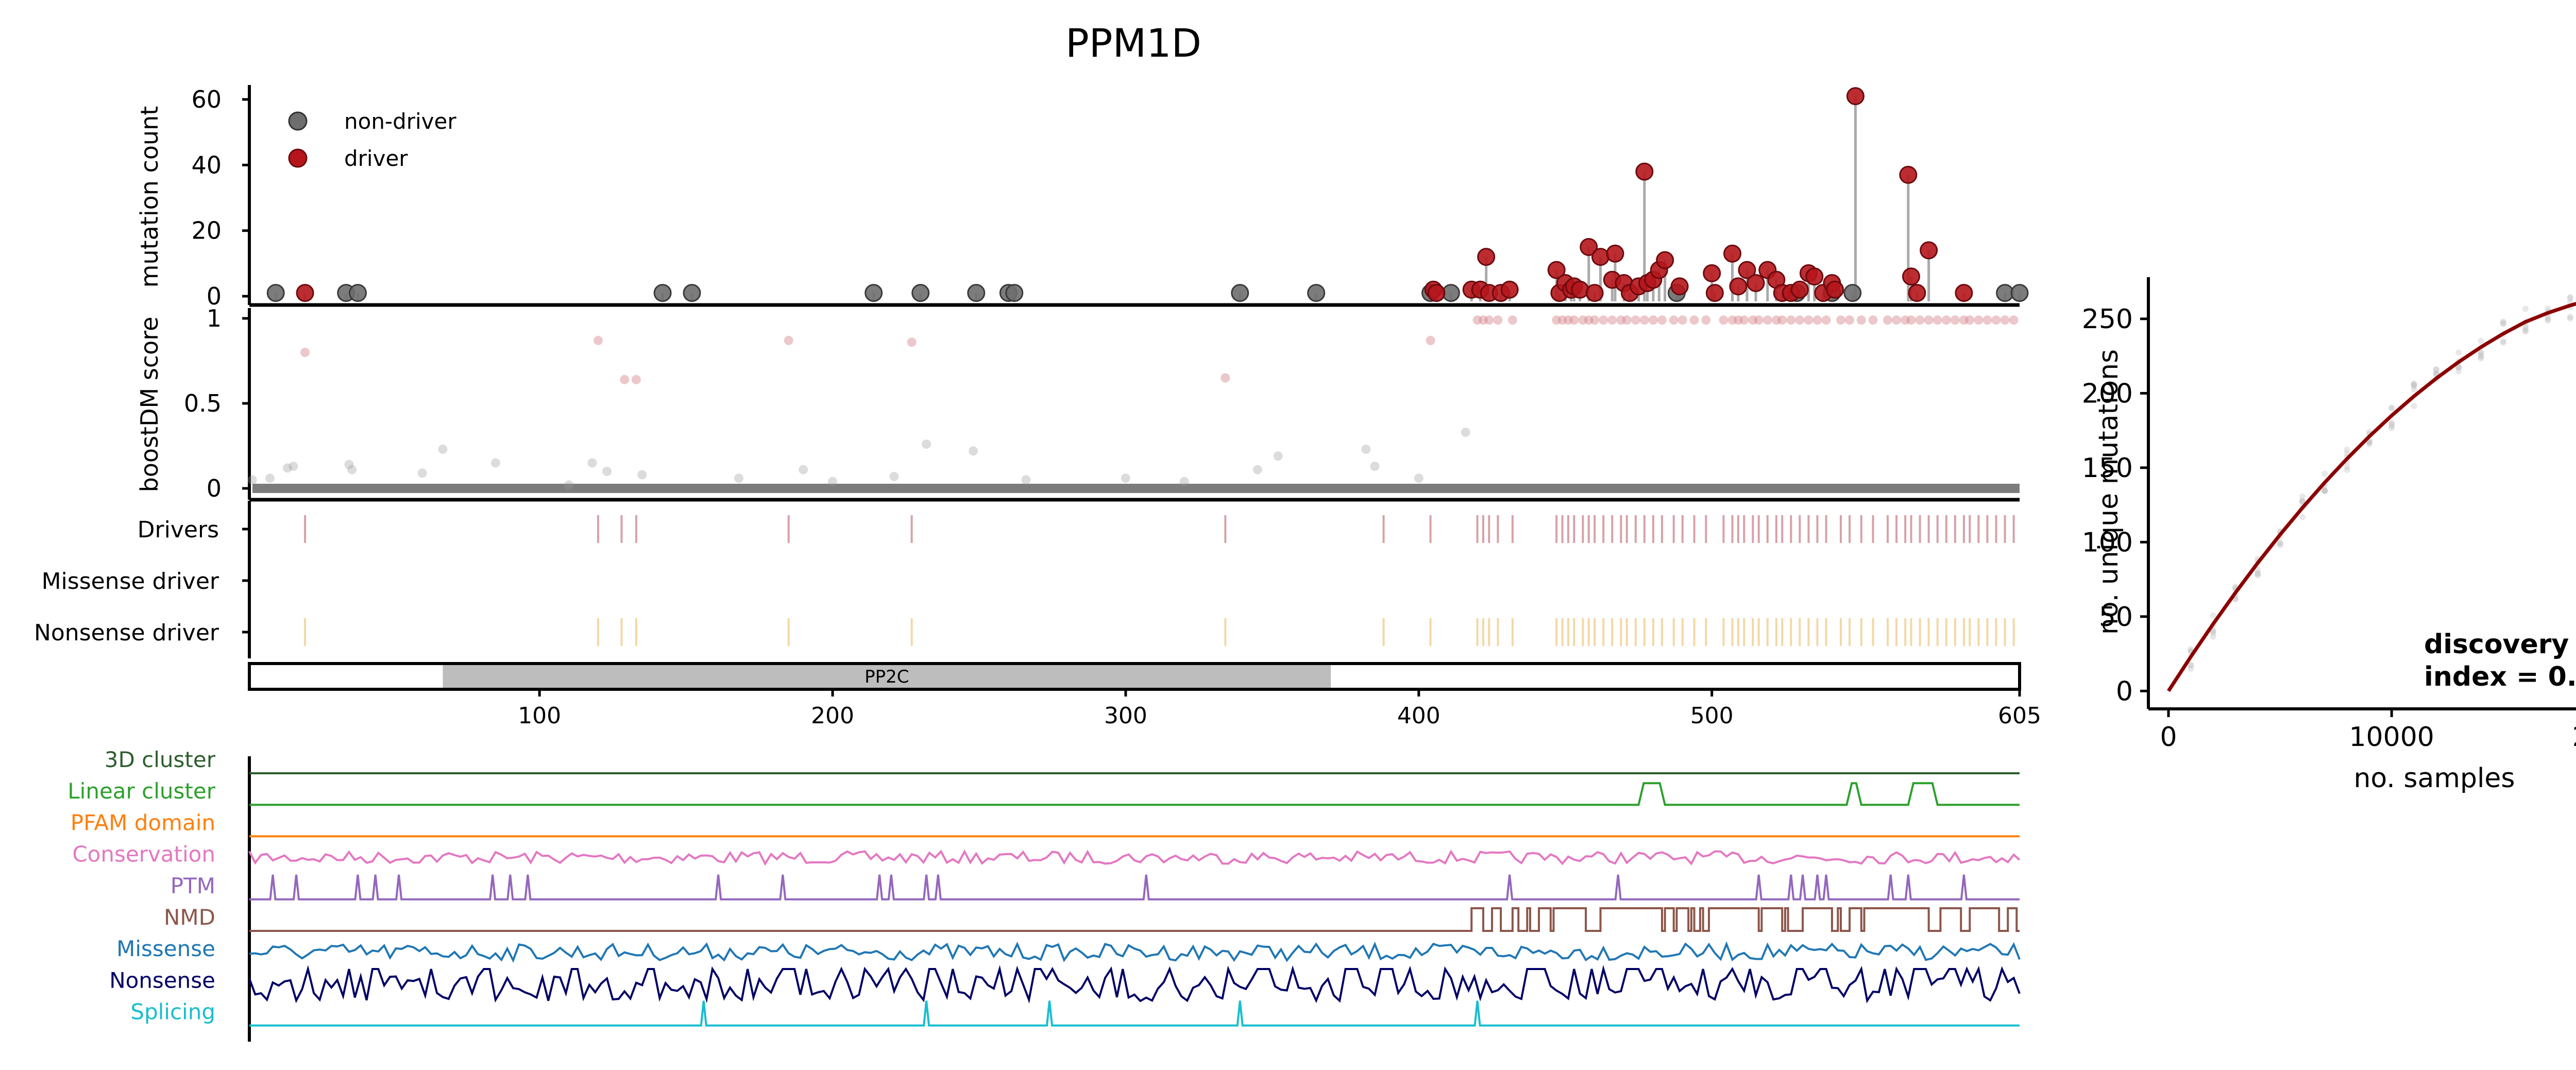  Describe the element at coordinates (141, 791) in the screenshot. I see `feature-track-label: Linear cluster` at that location.